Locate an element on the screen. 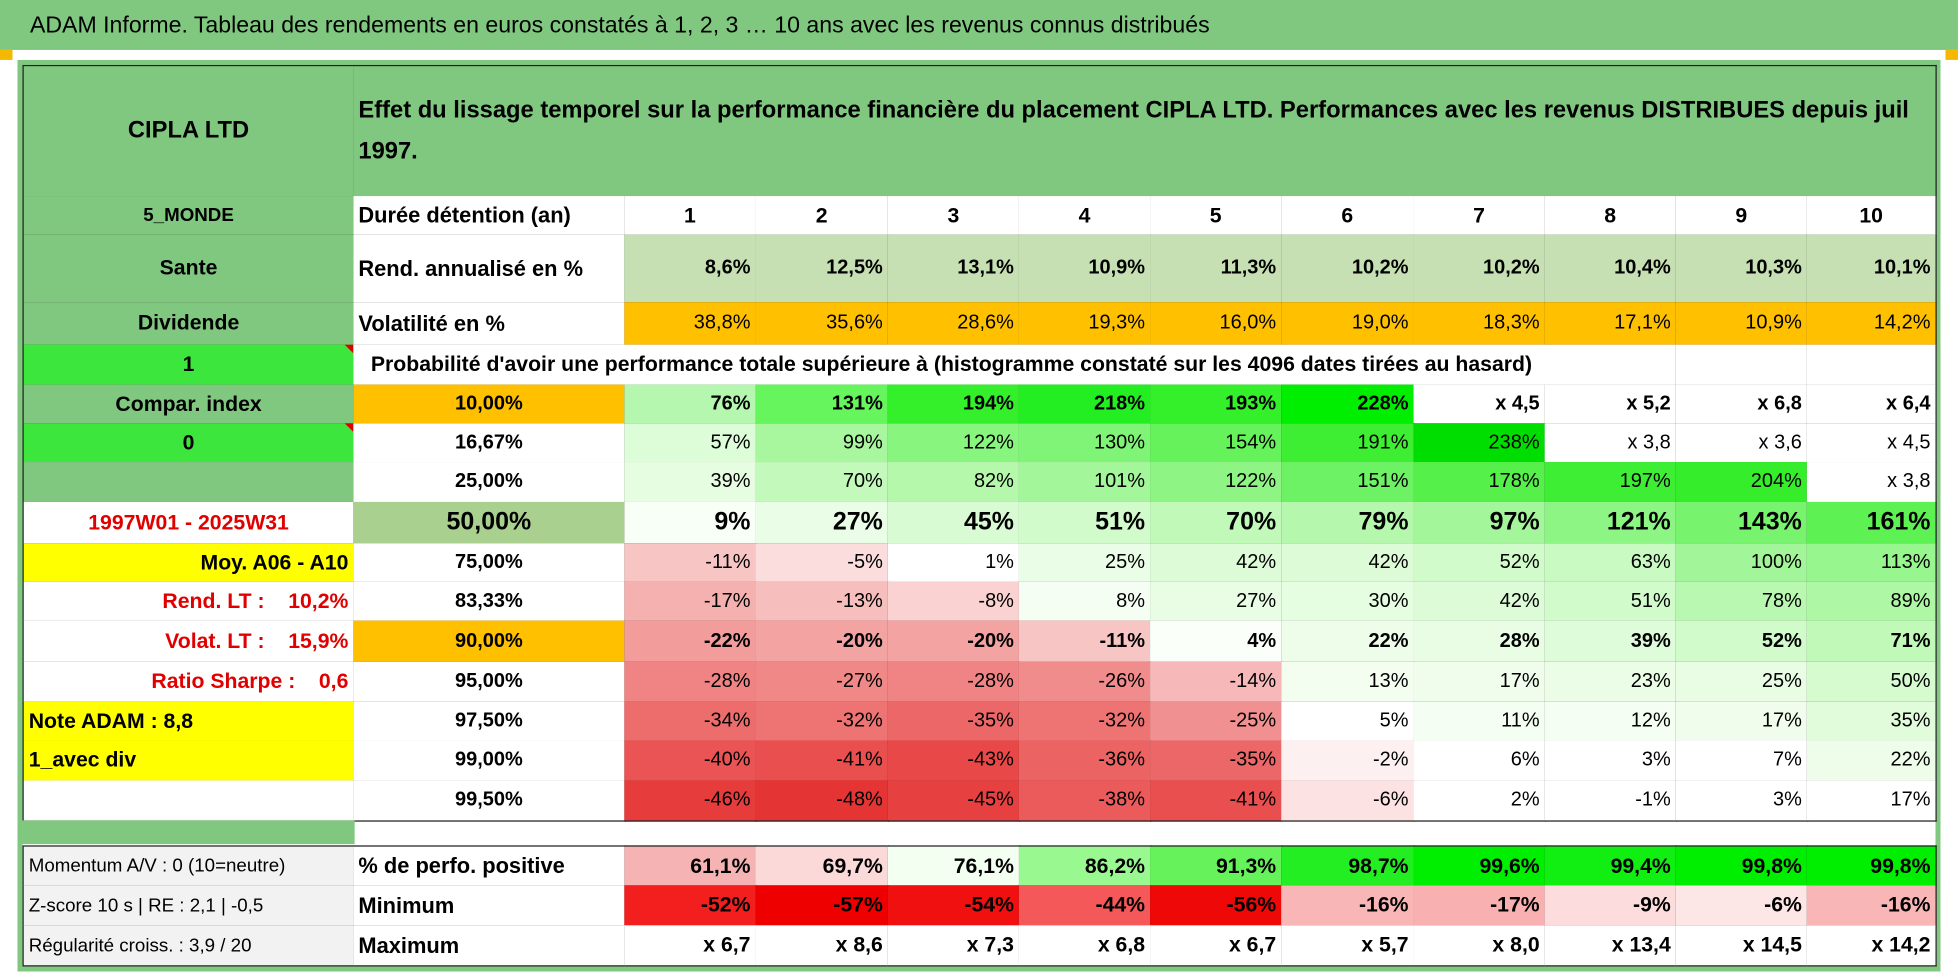 The image size is (1958, 977). value-cell: x 4,5 is located at coordinates (1871, 443).